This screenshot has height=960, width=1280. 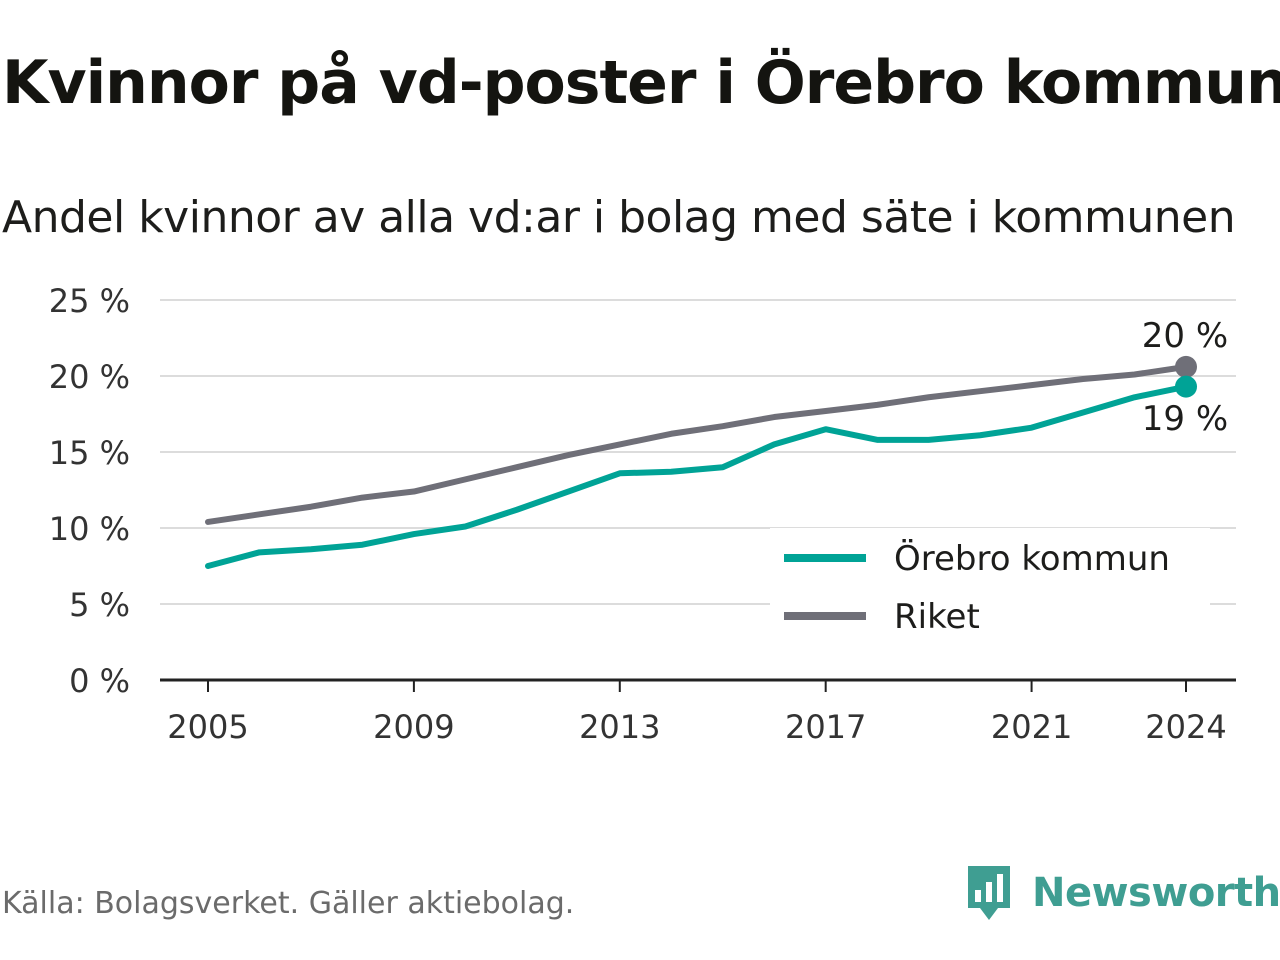 I want to click on y-tick-label: 0 %, so click(x=99, y=681).